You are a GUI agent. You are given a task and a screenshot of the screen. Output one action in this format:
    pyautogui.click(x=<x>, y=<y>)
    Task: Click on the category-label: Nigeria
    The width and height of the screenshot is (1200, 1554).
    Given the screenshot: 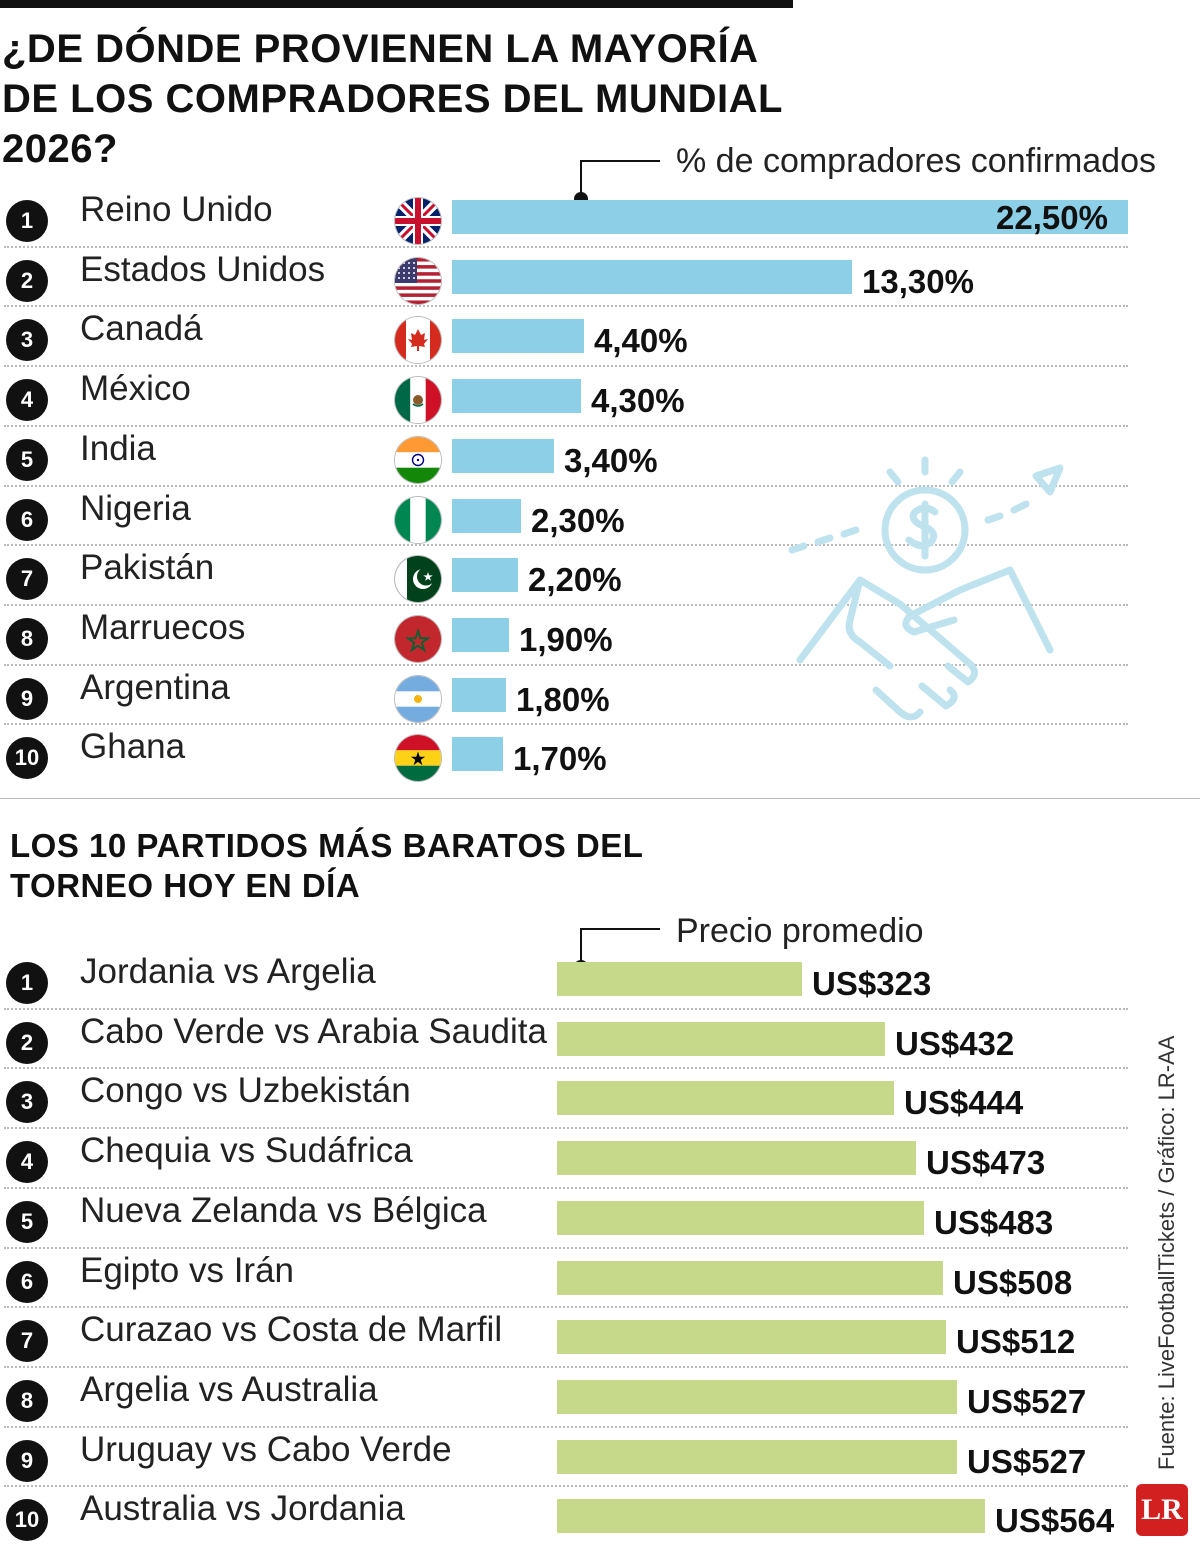 What is the action you would take?
    pyautogui.click(x=135, y=508)
    